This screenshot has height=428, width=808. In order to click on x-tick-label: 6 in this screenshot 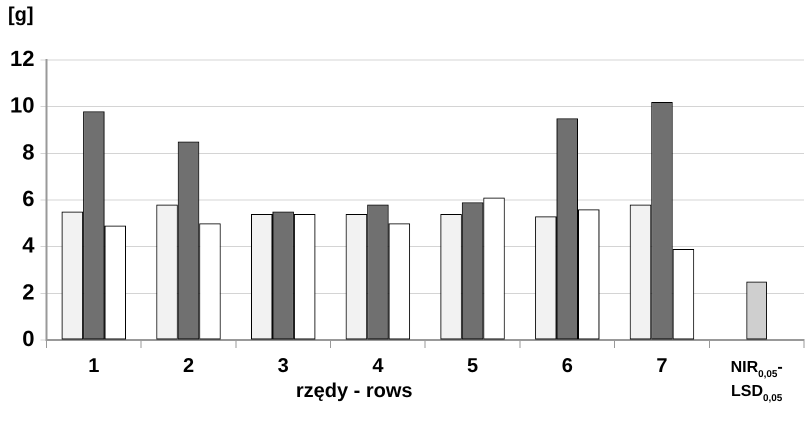, I will do `click(567, 366)`.